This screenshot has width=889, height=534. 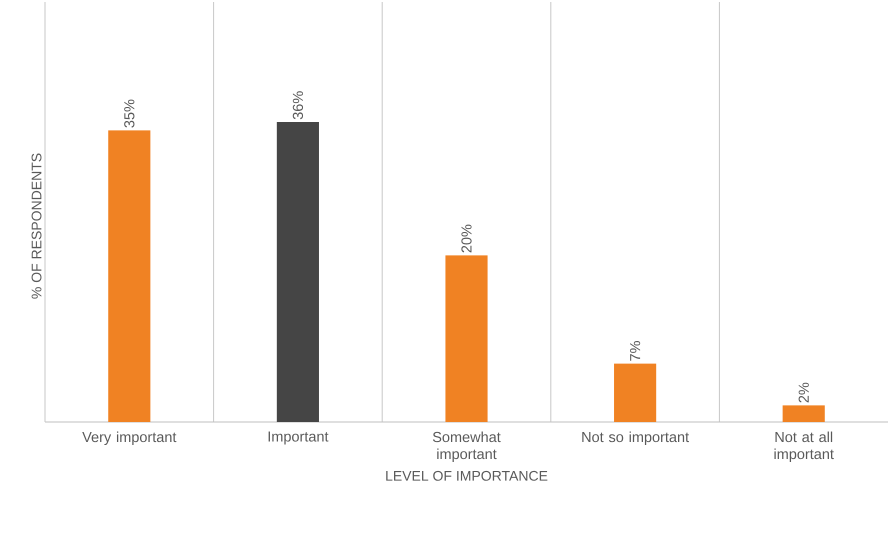 I want to click on x-tick-label: Important, so click(x=298, y=438).